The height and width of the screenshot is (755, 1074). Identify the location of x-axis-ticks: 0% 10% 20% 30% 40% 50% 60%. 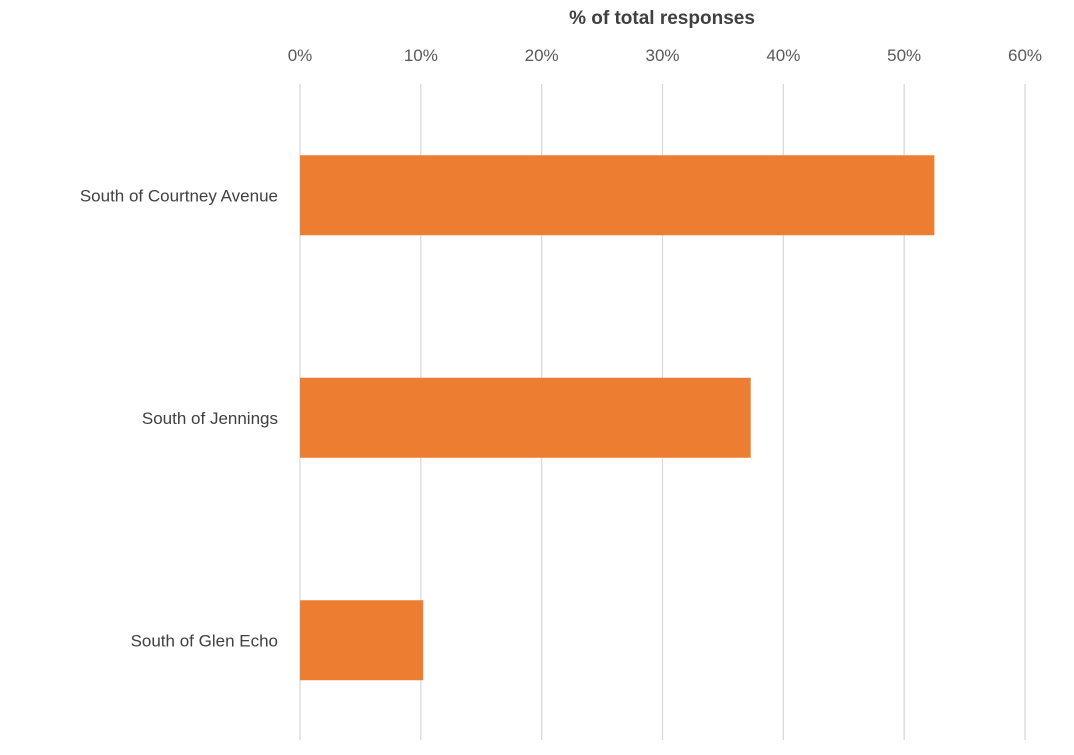
(665, 55).